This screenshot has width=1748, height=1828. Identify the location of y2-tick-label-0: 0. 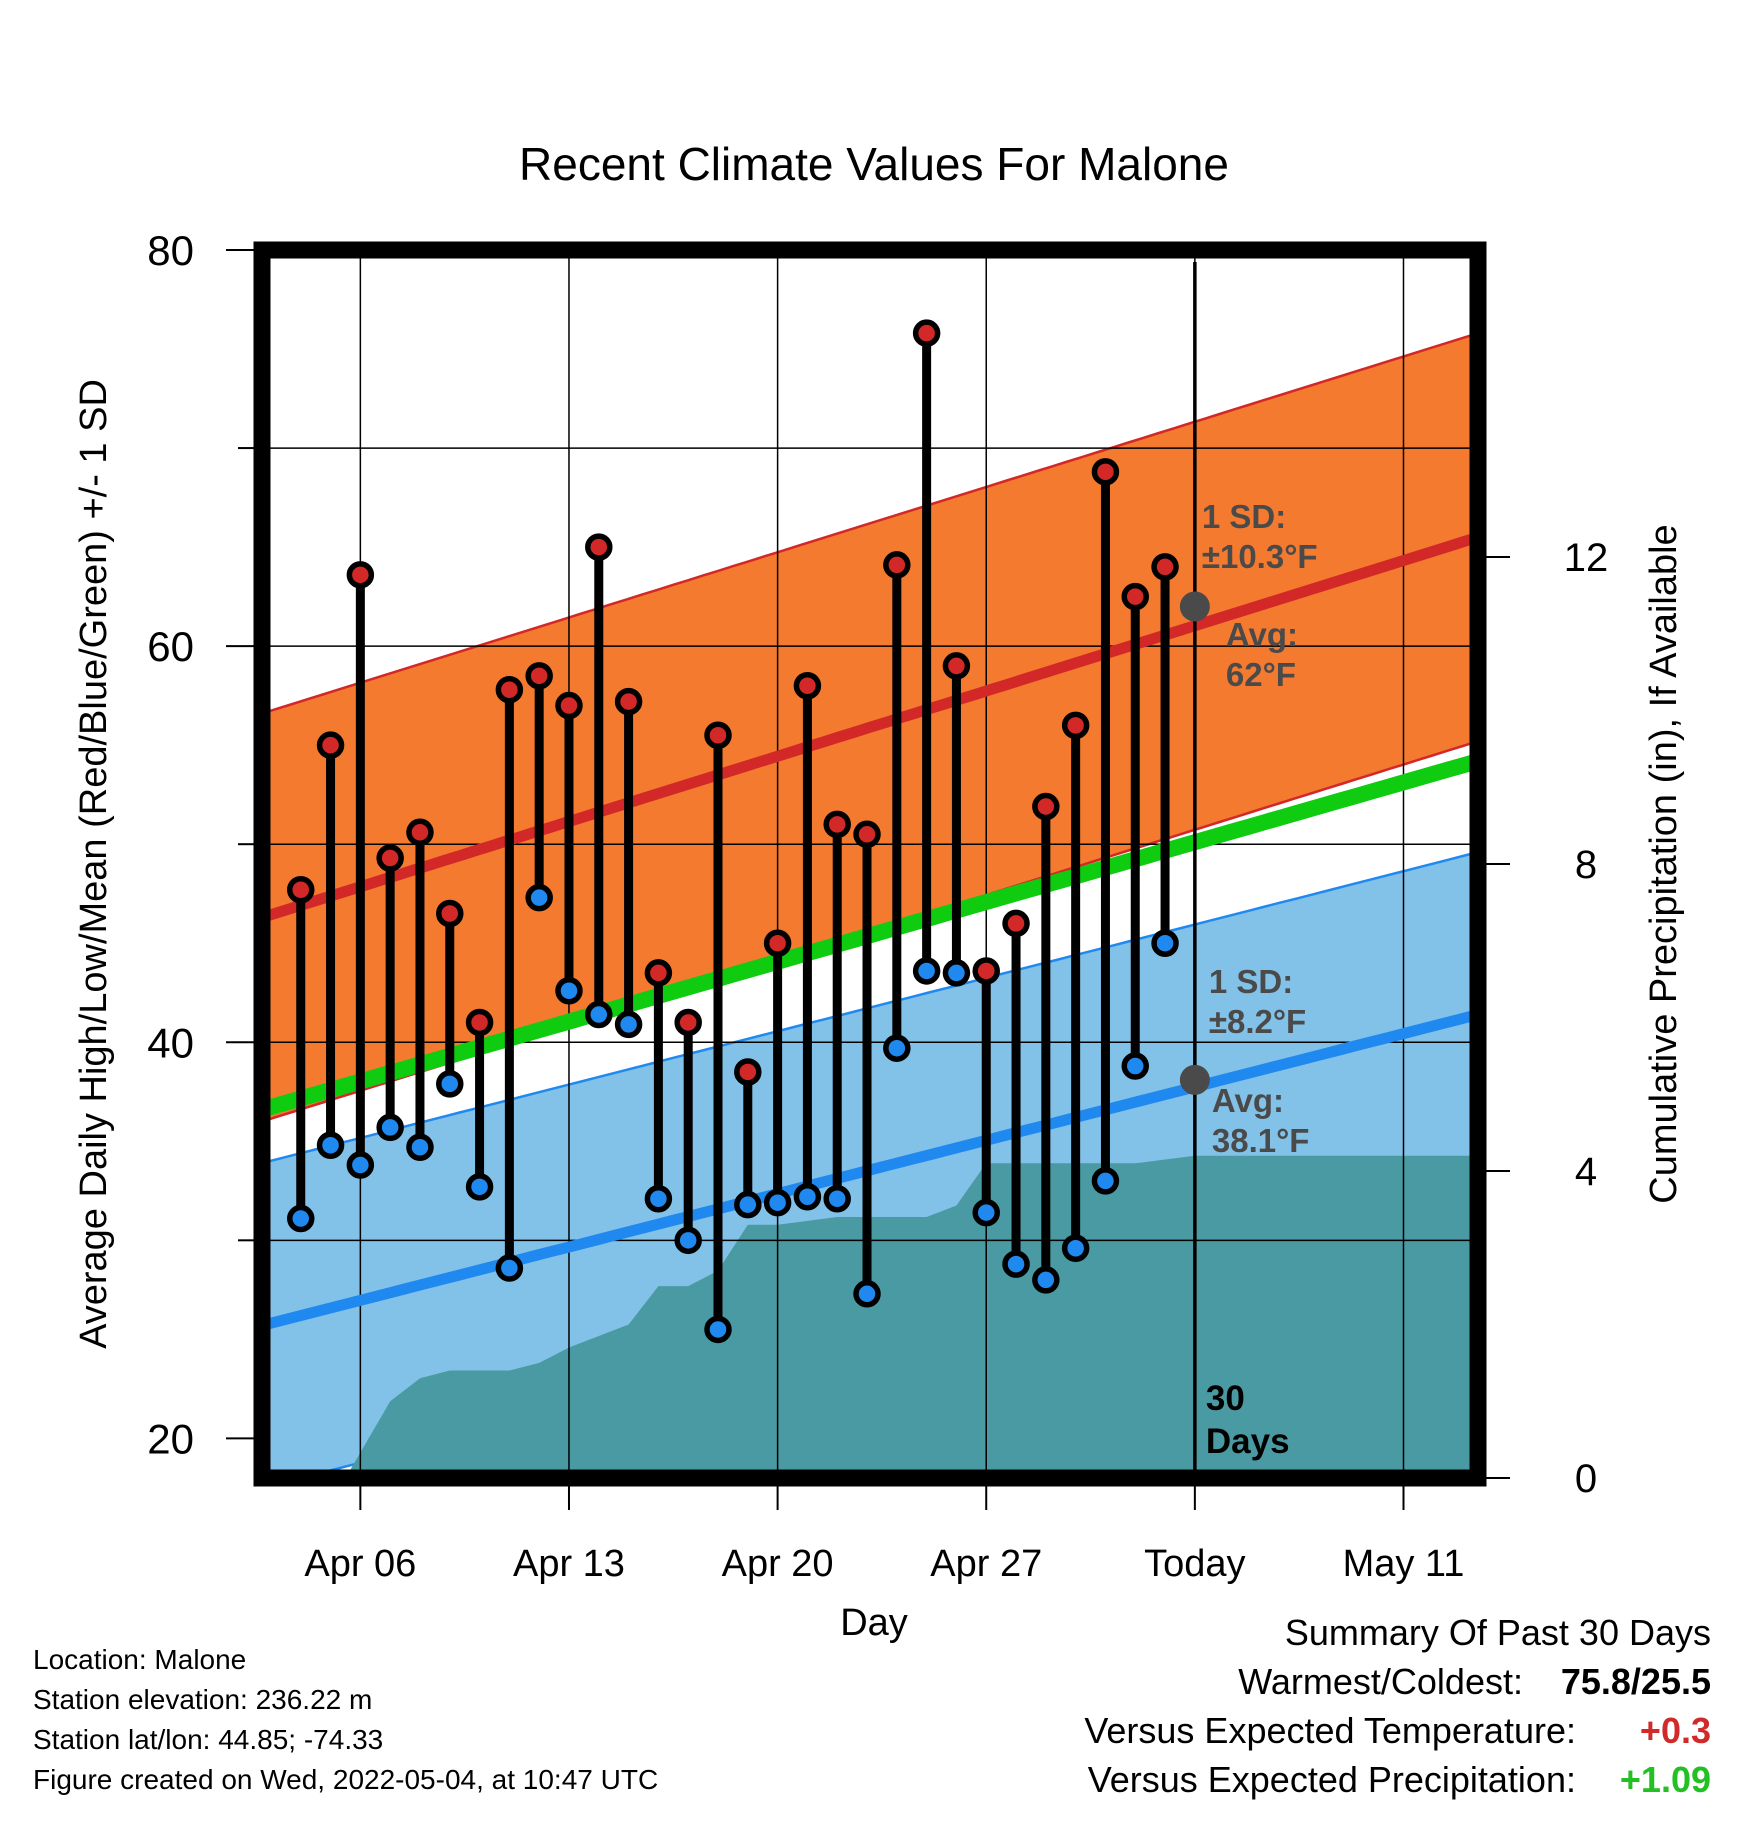
(1586, 1479).